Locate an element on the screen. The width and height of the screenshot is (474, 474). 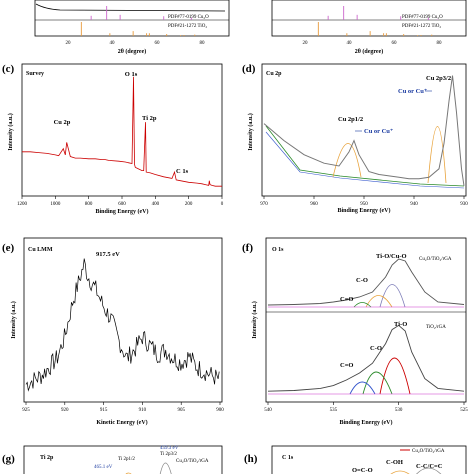
panel-e-xtick-label: 925 is located at coordinates (26, 410).